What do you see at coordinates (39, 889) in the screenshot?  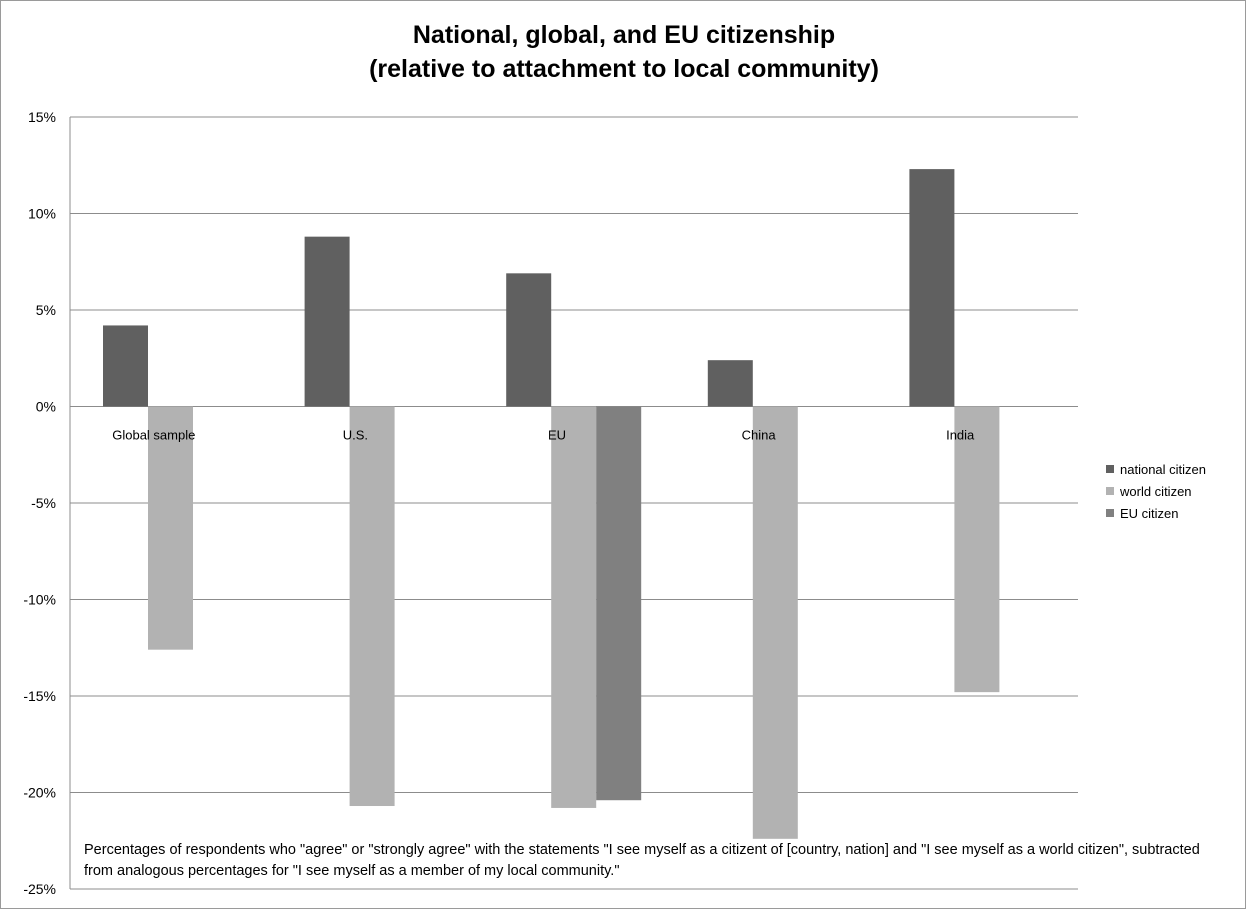 I see `y-tick-label: -25%` at bounding box center [39, 889].